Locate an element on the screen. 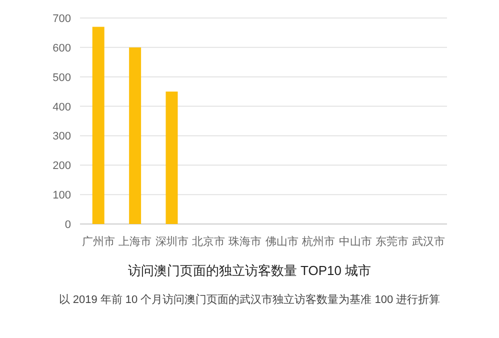 The width and height of the screenshot is (499, 338). y-tick-label: 0 is located at coordinates (67, 225).